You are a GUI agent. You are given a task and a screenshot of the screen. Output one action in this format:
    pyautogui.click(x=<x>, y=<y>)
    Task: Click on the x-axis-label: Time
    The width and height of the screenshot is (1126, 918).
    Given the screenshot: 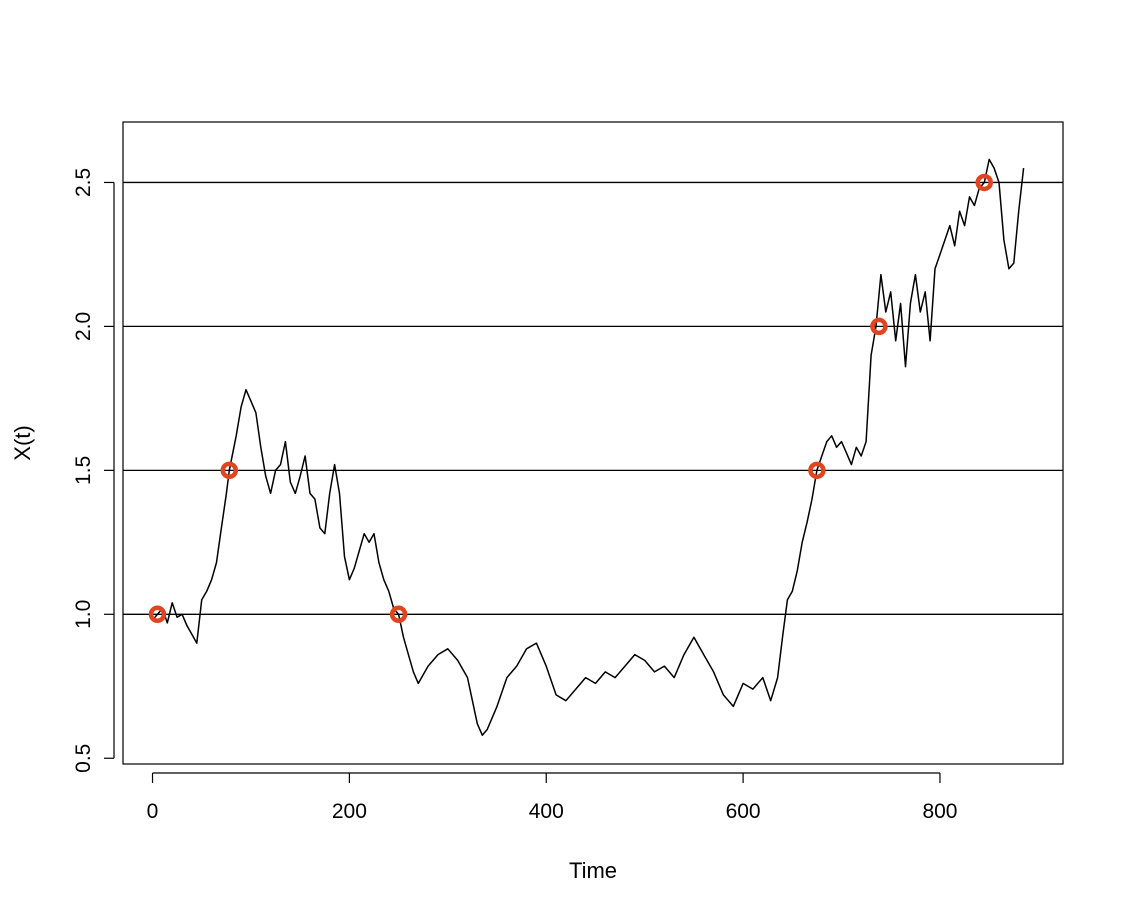 What is the action you would take?
    pyautogui.click(x=593, y=870)
    